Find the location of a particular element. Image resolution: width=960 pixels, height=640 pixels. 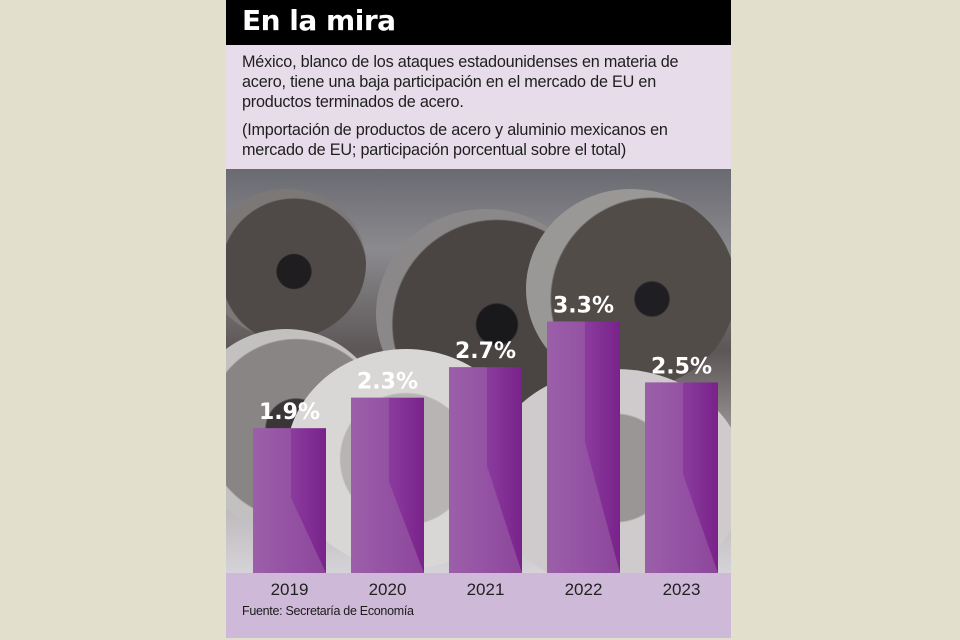

bar-shade-2020 is located at coordinates (387, 485).